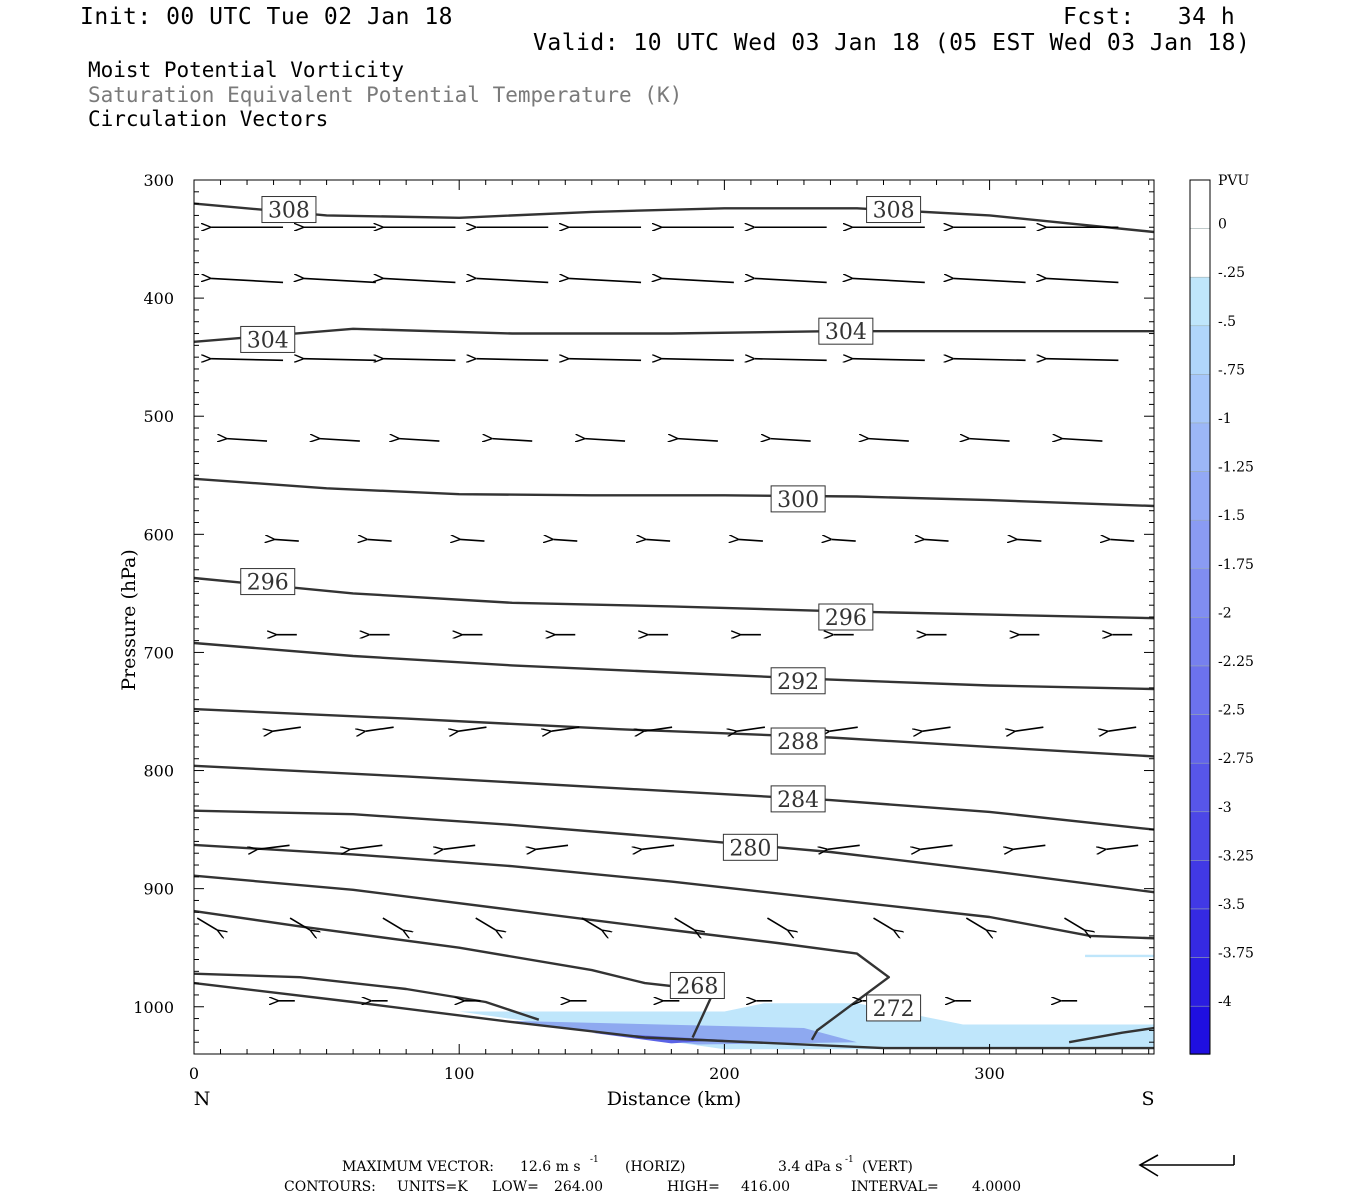 The height and width of the screenshot is (1200, 1350). I want to click on max-vector-vert-unit: (VERT), so click(887, 1167).